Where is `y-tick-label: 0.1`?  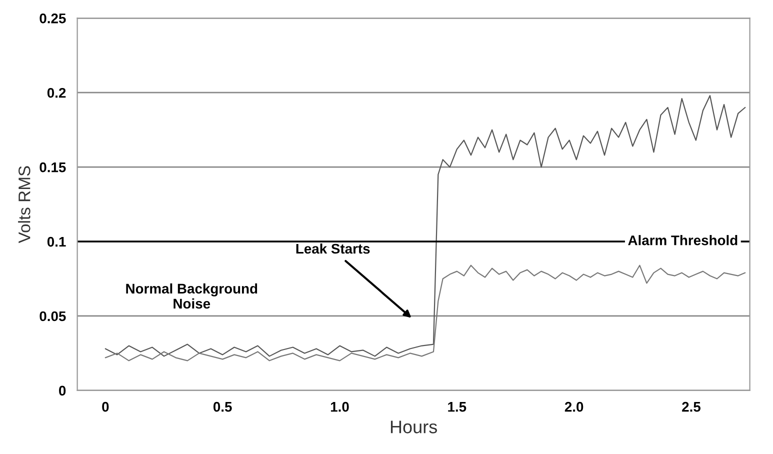
y-tick-label: 0.1 is located at coordinates (56, 241).